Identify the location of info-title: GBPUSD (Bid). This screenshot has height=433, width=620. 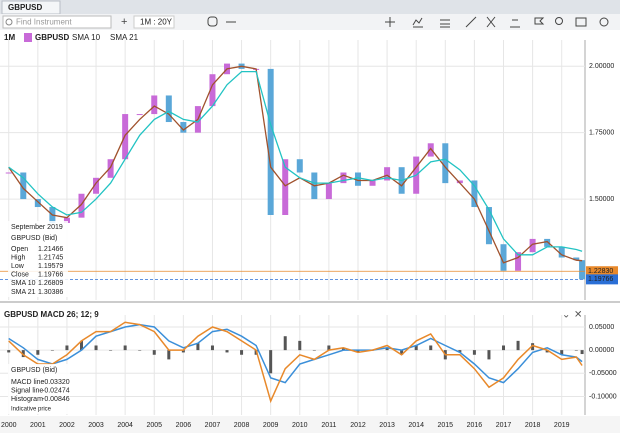
(34, 238).